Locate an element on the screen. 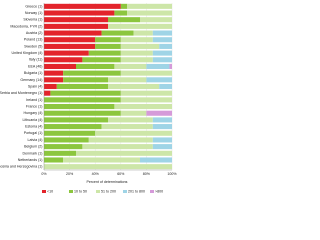 The height and width of the screenshot is (240, 320). y-tick-label: Lithuania (4) is located at coordinates (33, 120).